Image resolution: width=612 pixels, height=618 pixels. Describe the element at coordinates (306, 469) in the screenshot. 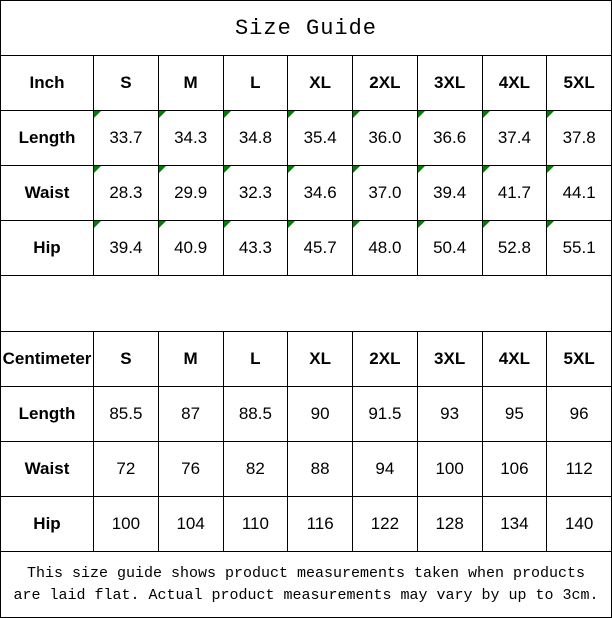

I see `measurement-row: Waist 72 76 82 88 94 100 106 112` at that location.